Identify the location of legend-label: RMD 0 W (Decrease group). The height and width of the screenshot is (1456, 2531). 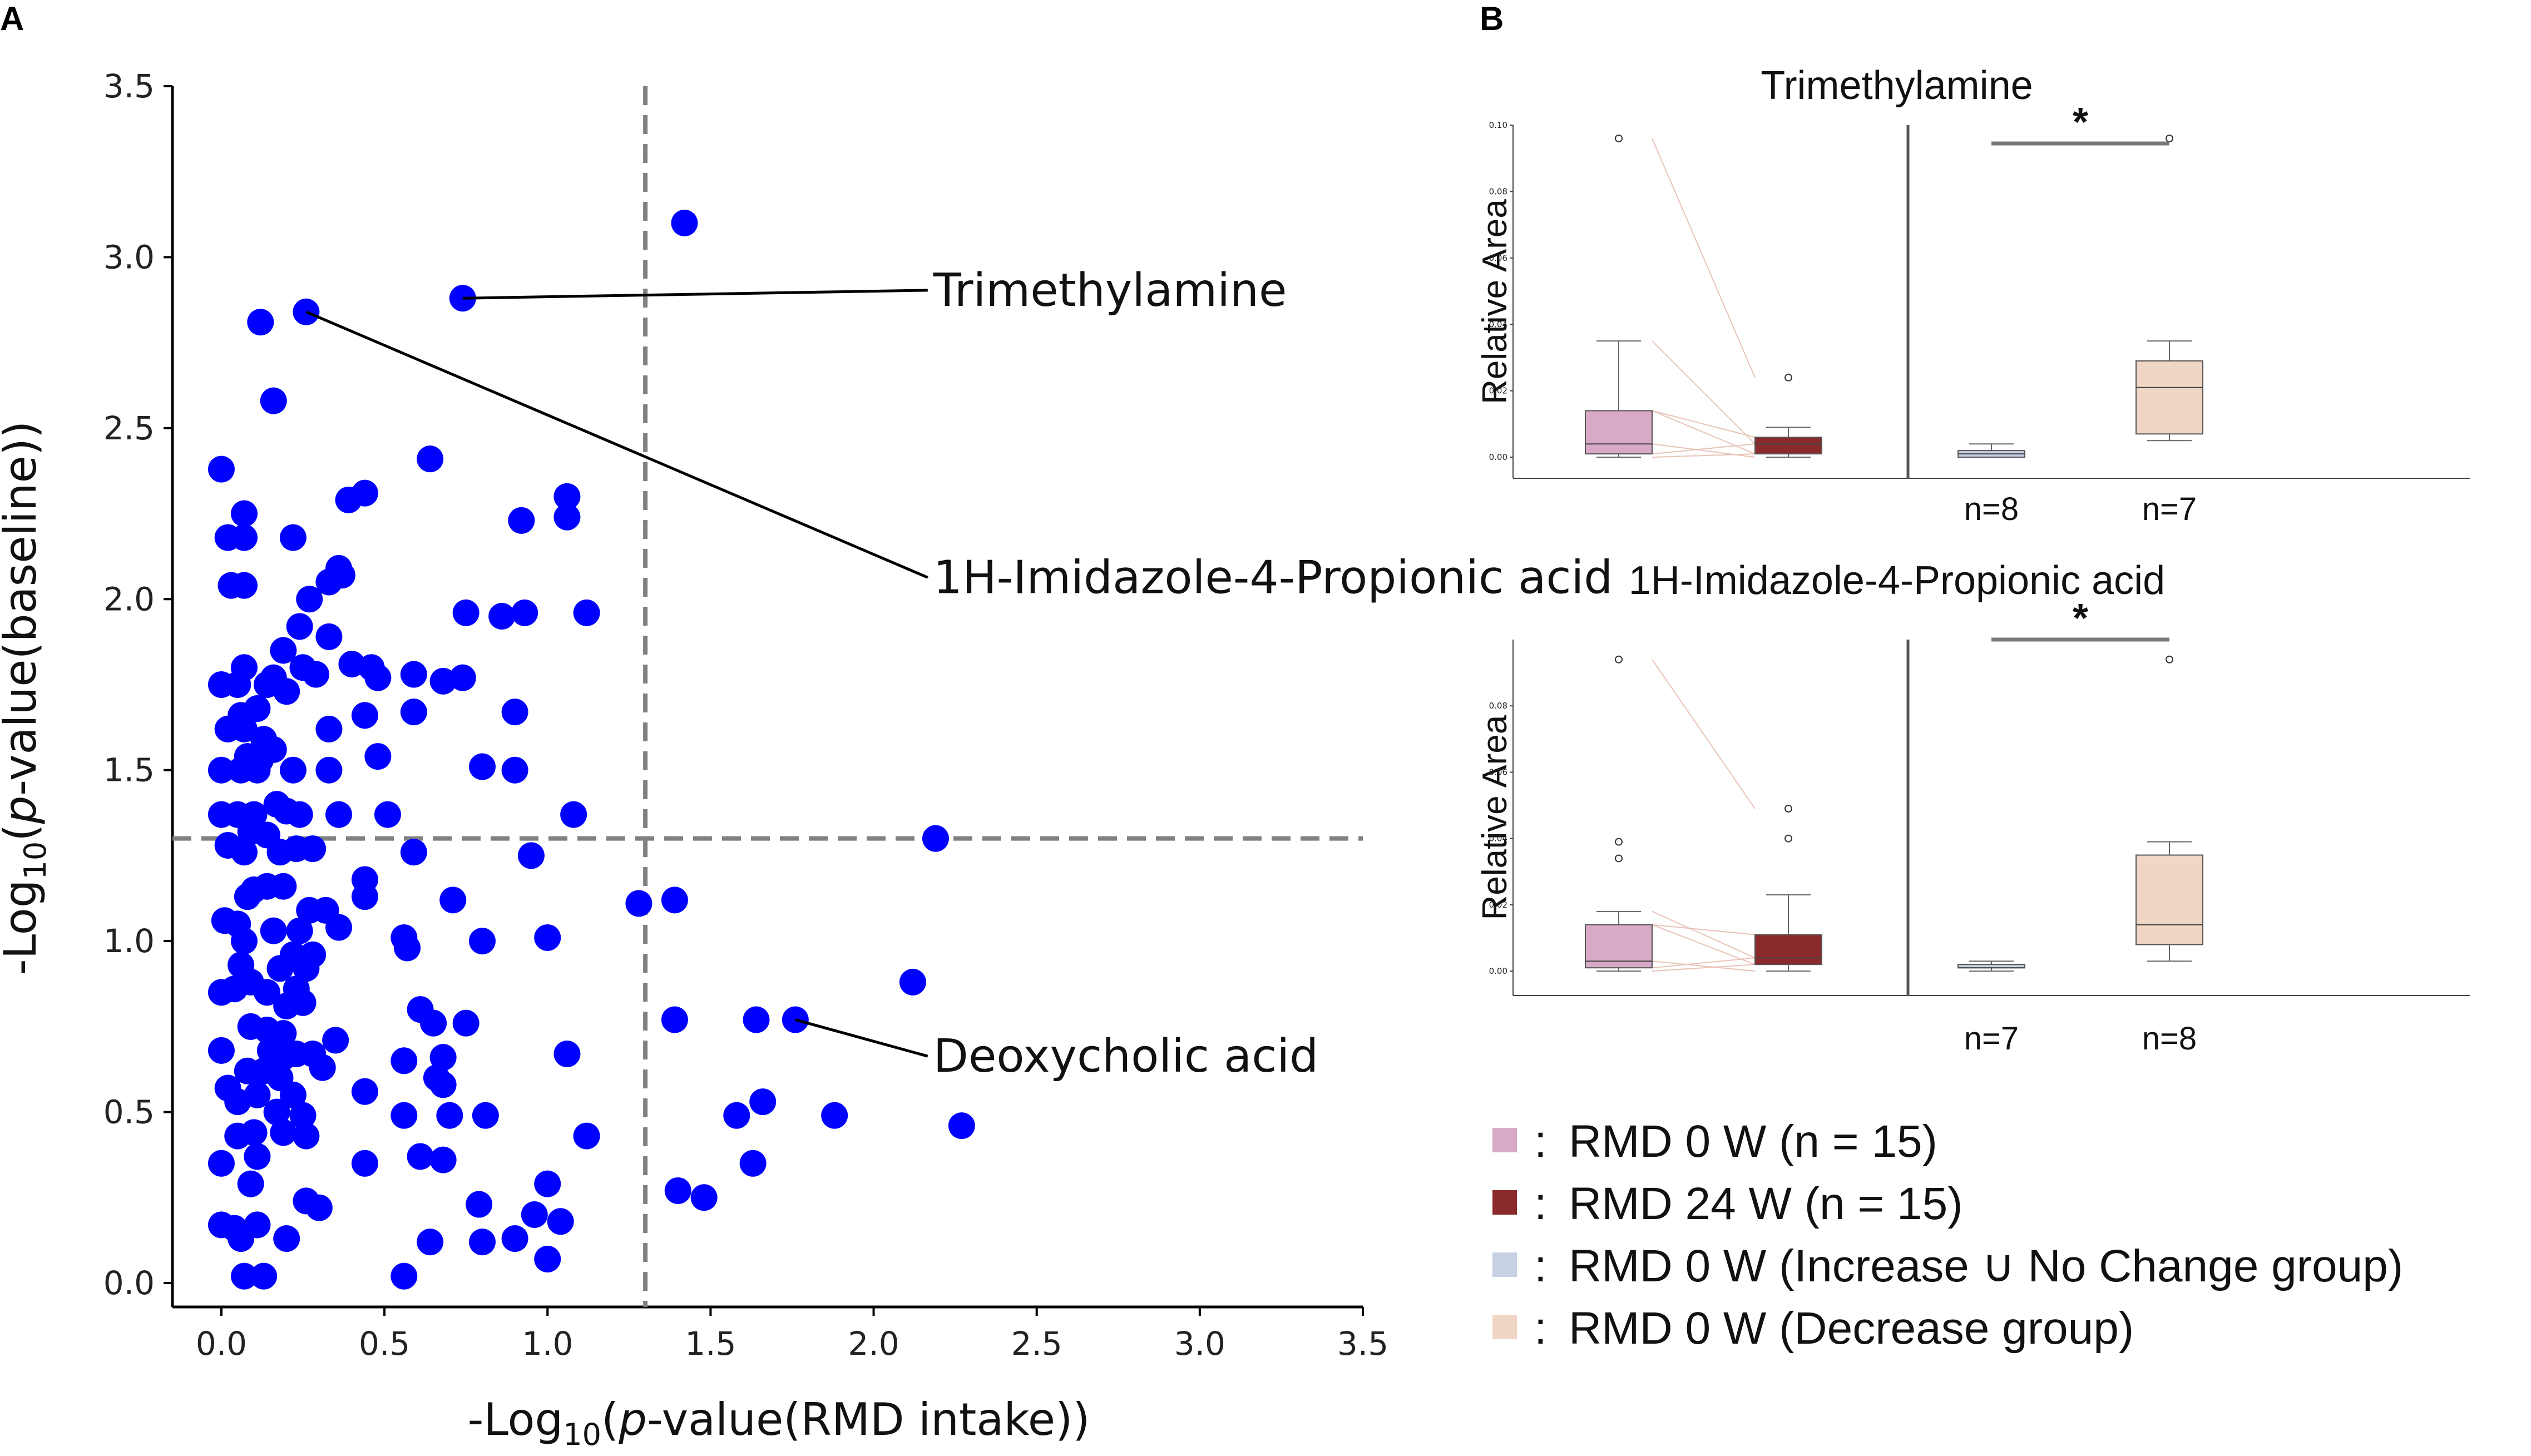
(1851, 1328).